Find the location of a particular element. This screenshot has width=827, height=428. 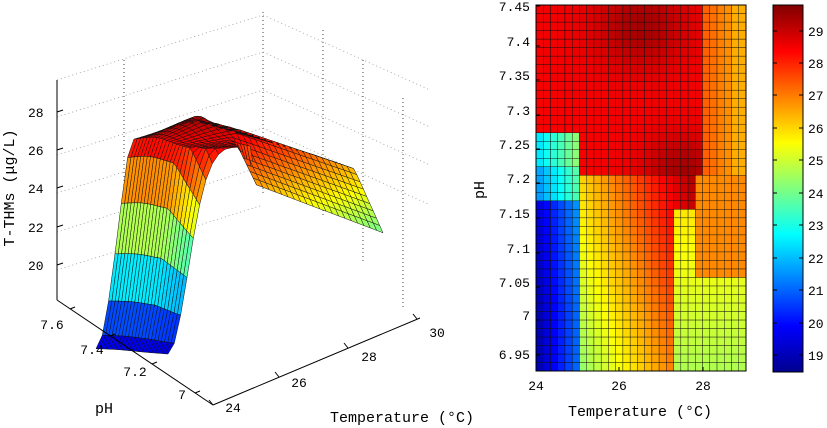

y-tick-mark is located at coordinates (154, 363).